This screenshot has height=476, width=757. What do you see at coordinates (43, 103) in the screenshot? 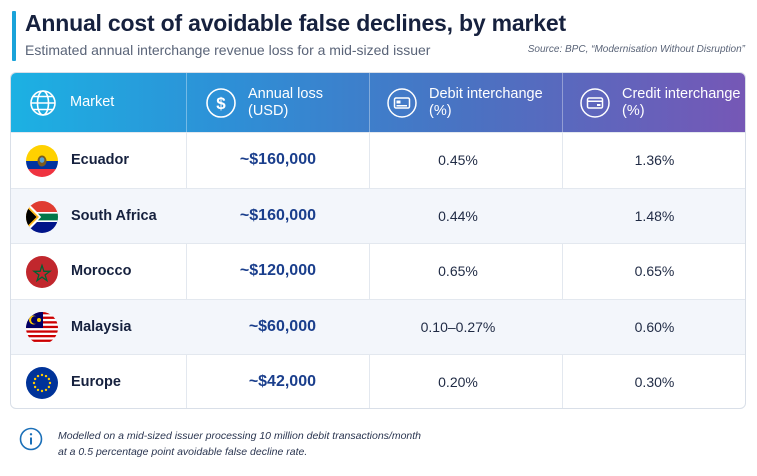
I see `globe-icon` at bounding box center [43, 103].